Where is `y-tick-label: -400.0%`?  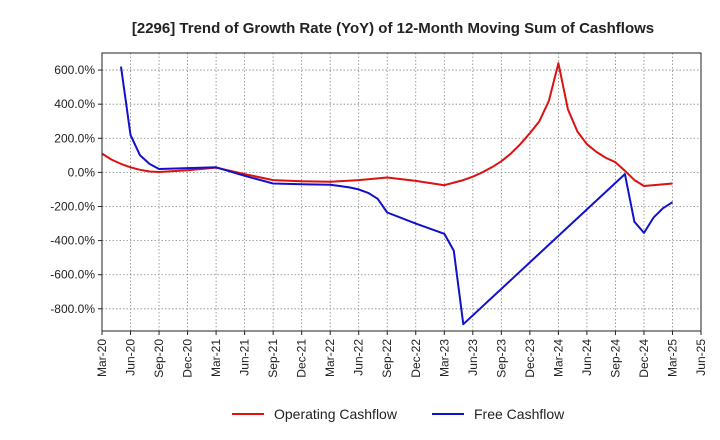 y-tick-label: -400.0% is located at coordinates (72, 241).